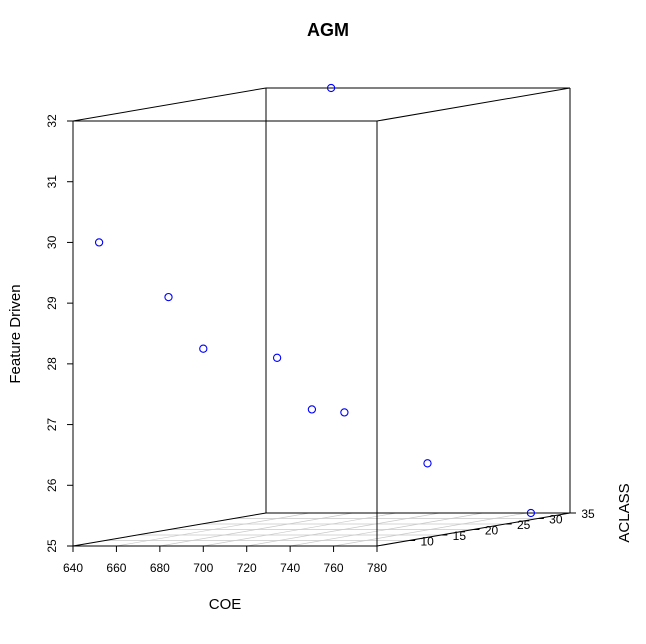 The width and height of the screenshot is (646, 644). I want to click on x-tick-label: 740, so click(290, 568).